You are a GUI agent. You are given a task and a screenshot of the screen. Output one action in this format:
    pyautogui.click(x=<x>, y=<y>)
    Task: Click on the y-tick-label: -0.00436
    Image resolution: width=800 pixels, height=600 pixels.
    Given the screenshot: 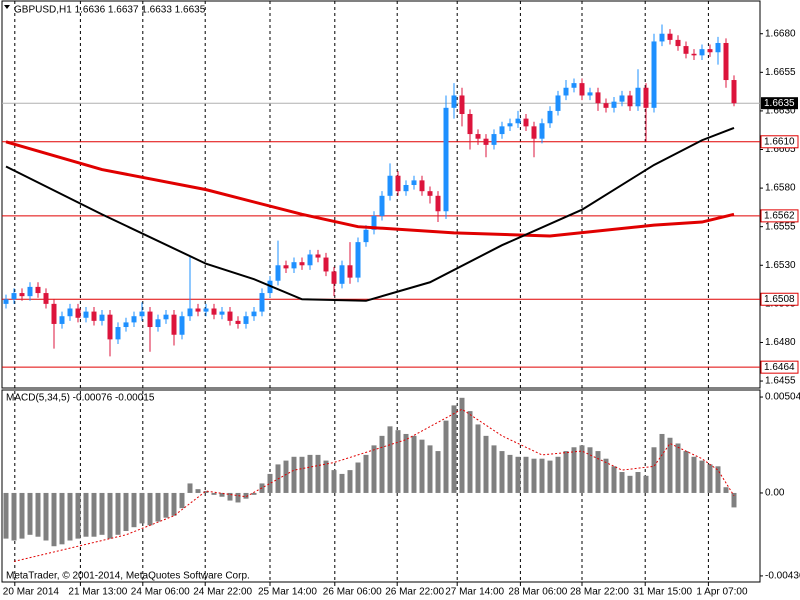 What is the action you would take?
    pyautogui.click(x=782, y=576)
    